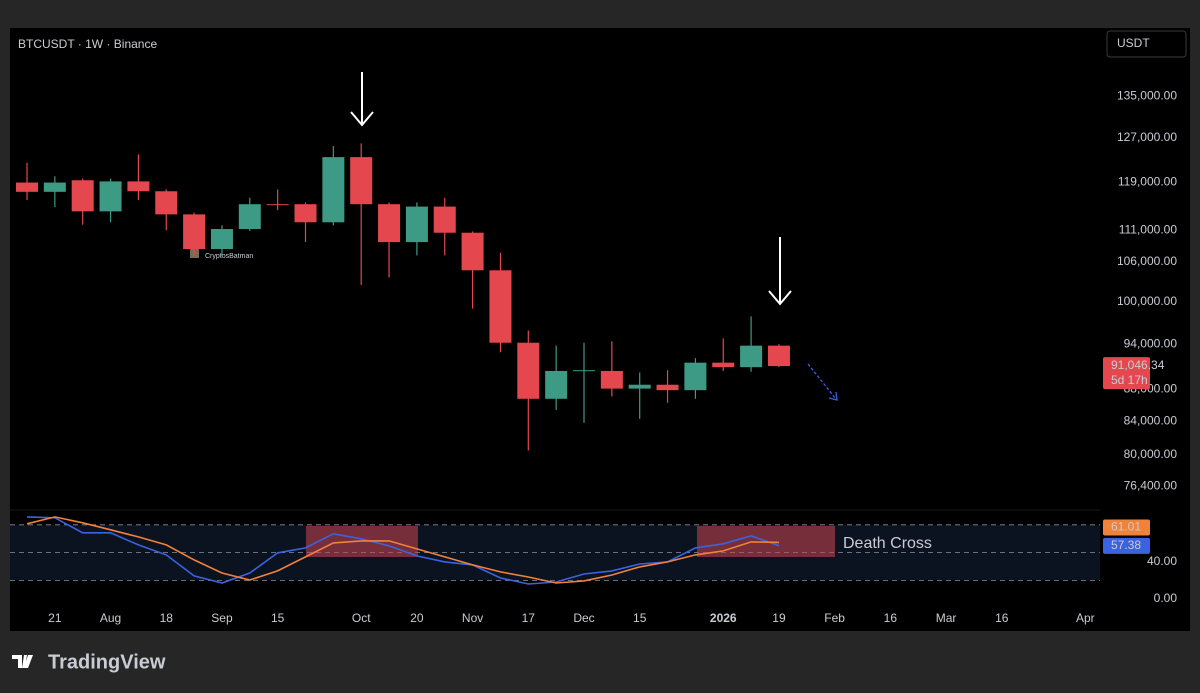 The width and height of the screenshot is (1200, 693). I want to click on price-label: 91,046.34, so click(1138, 365).